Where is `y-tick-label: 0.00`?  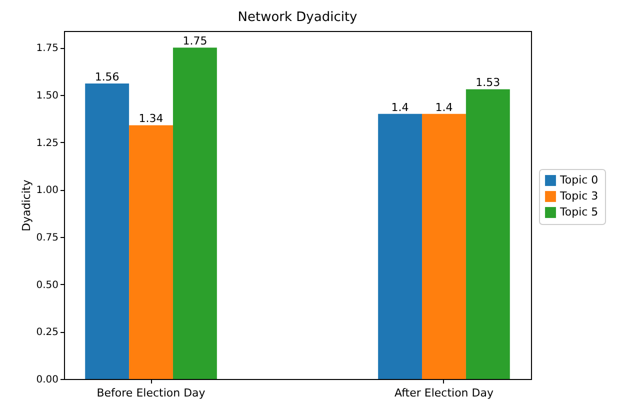 y-tick-label: 0.00 is located at coordinates (47, 380).